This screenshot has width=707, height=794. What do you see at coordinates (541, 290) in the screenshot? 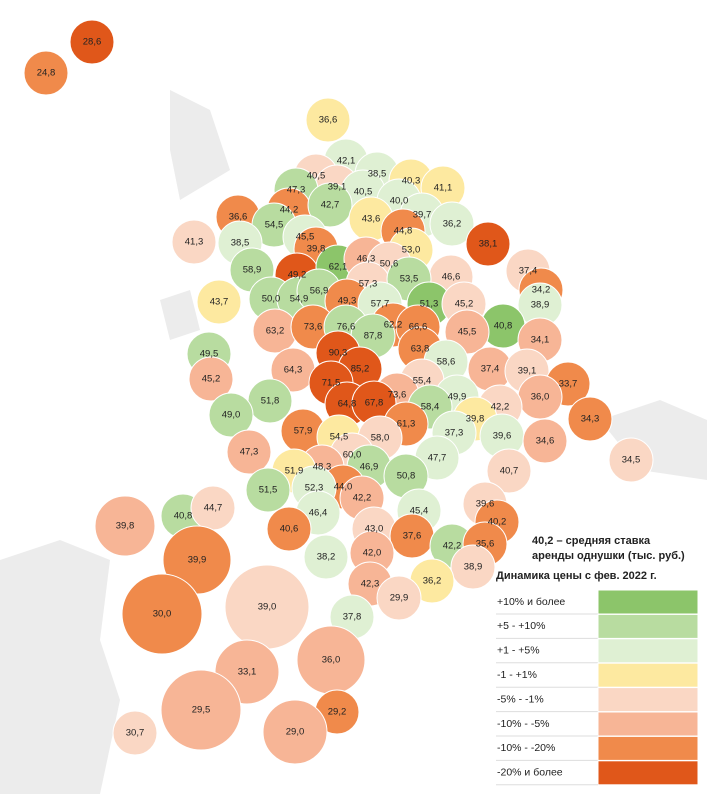
I see `region-label: 34,2` at bounding box center [541, 290].